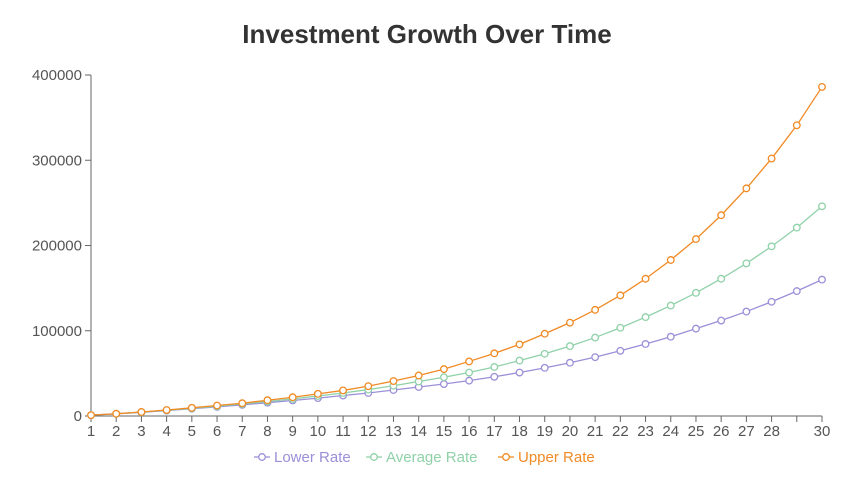 The height and width of the screenshot is (486, 844). Describe the element at coordinates (57, 246) in the screenshot. I see `y-tick-label: 200000` at that location.